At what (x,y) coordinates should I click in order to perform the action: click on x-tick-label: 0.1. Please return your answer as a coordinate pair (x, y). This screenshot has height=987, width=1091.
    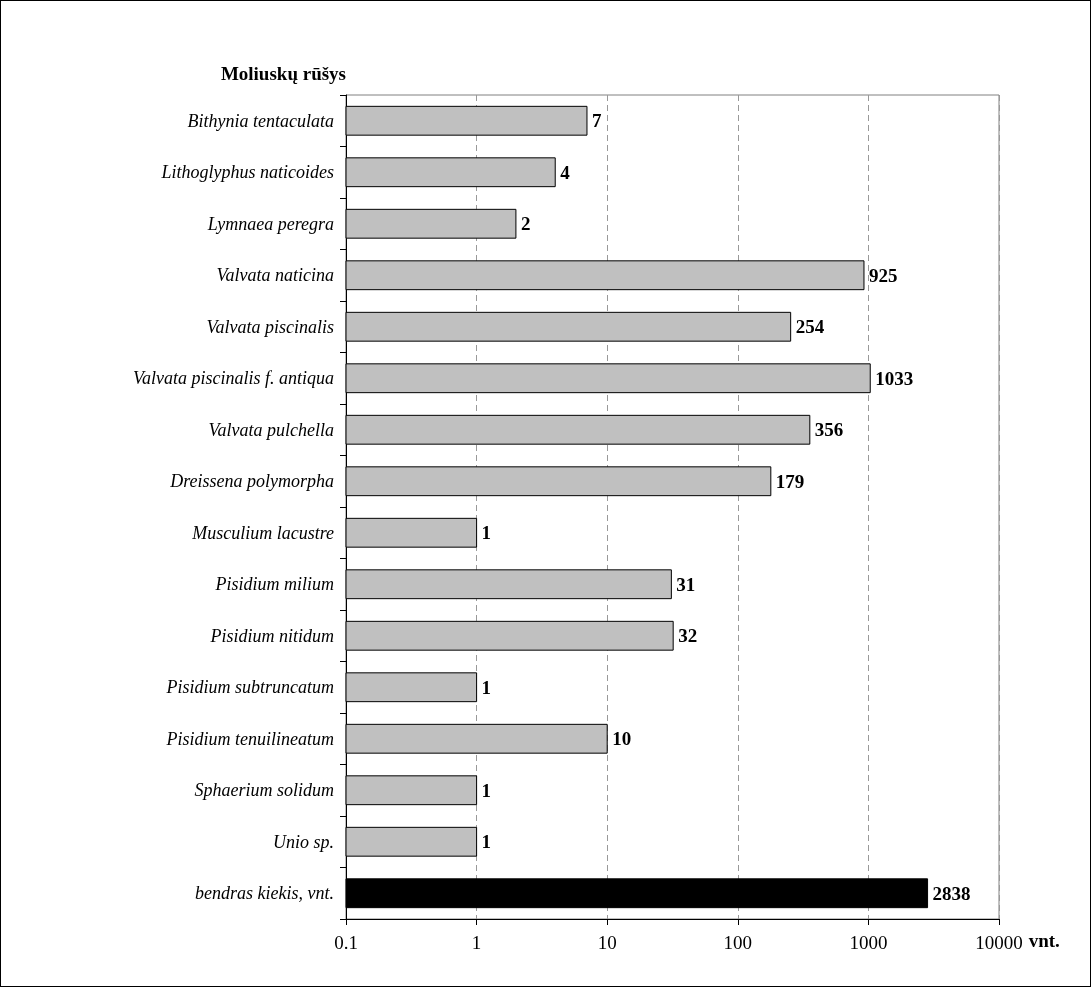
    Looking at the image, I should click on (346, 942).